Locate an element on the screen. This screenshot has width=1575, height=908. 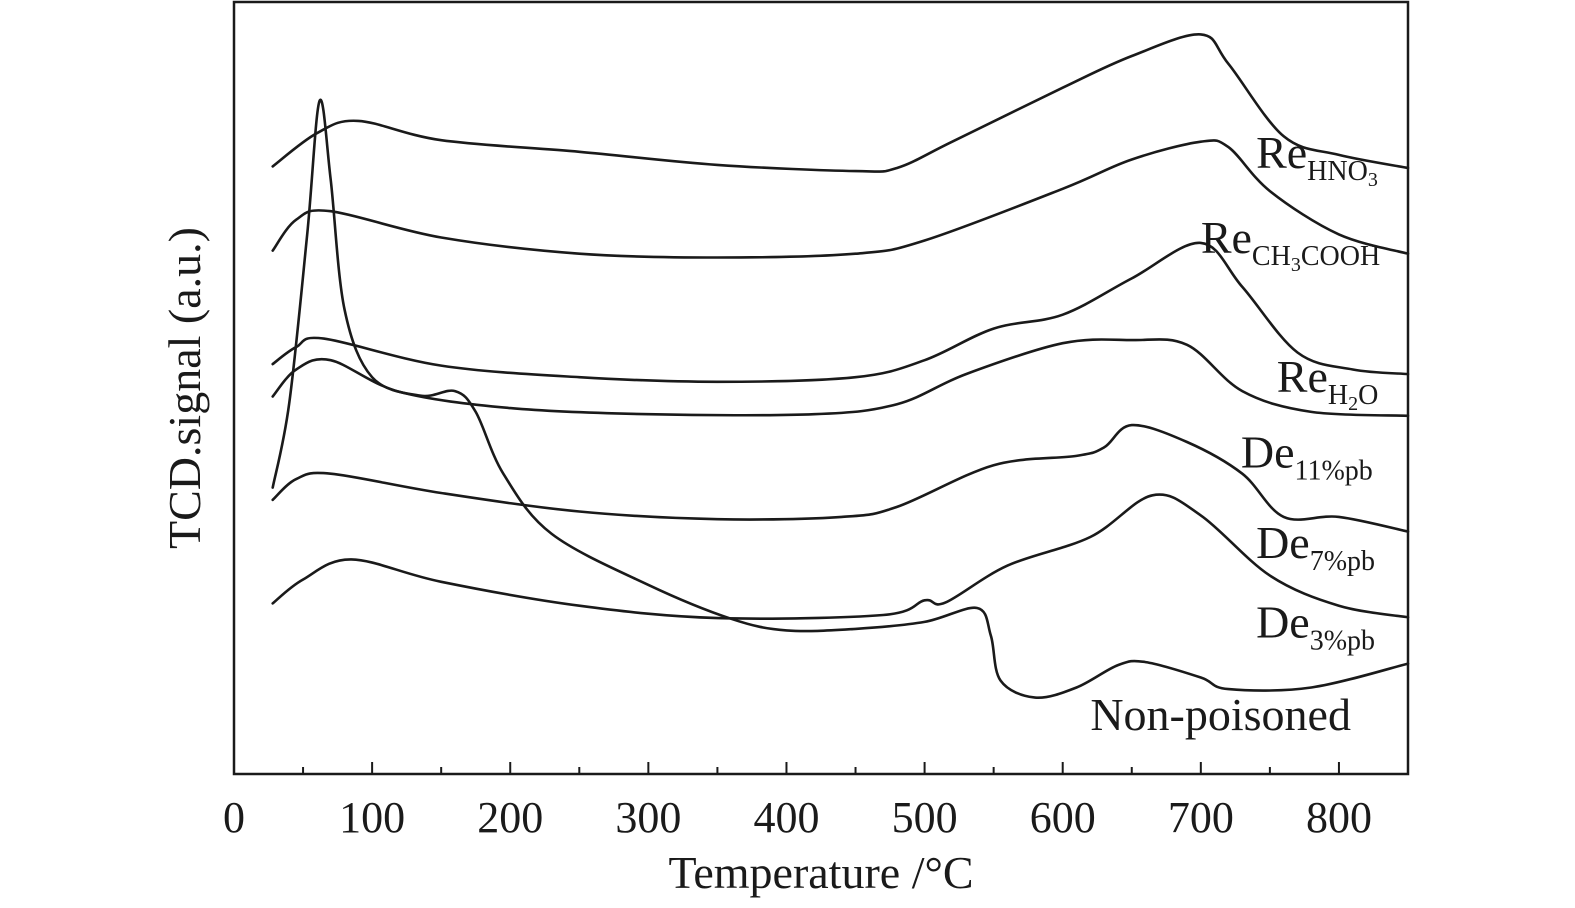
series-line-de7-pb is located at coordinates (840, 478).